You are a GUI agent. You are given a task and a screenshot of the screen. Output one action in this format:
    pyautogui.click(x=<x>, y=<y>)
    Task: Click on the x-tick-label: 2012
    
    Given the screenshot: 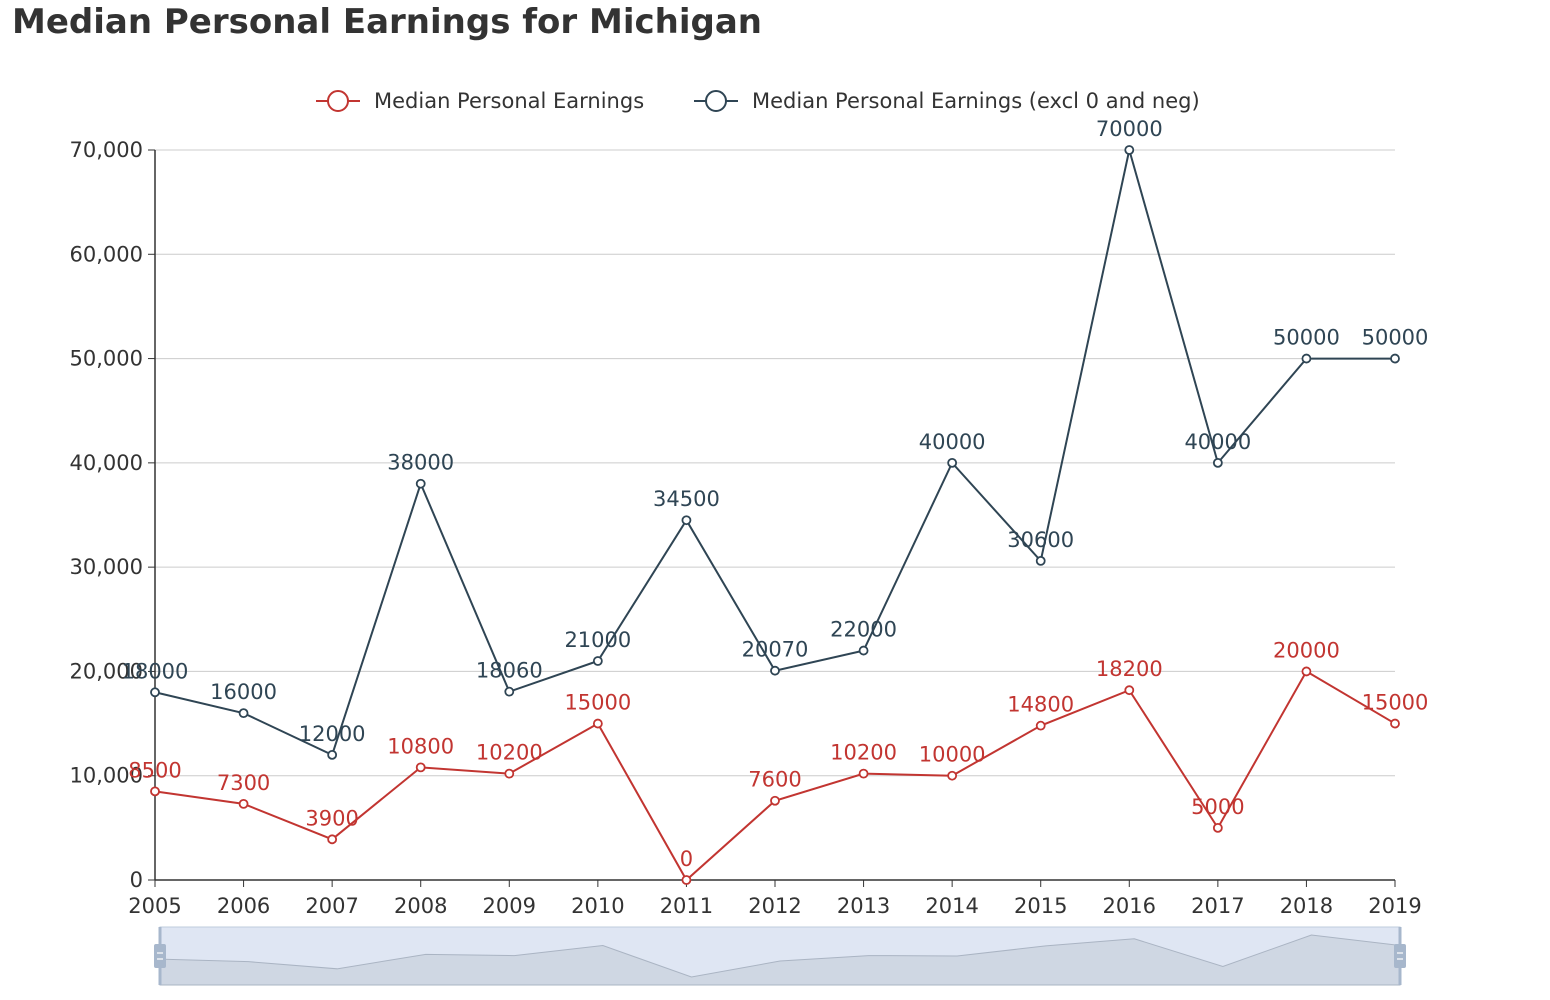 What is the action you would take?
    pyautogui.click(x=774, y=906)
    